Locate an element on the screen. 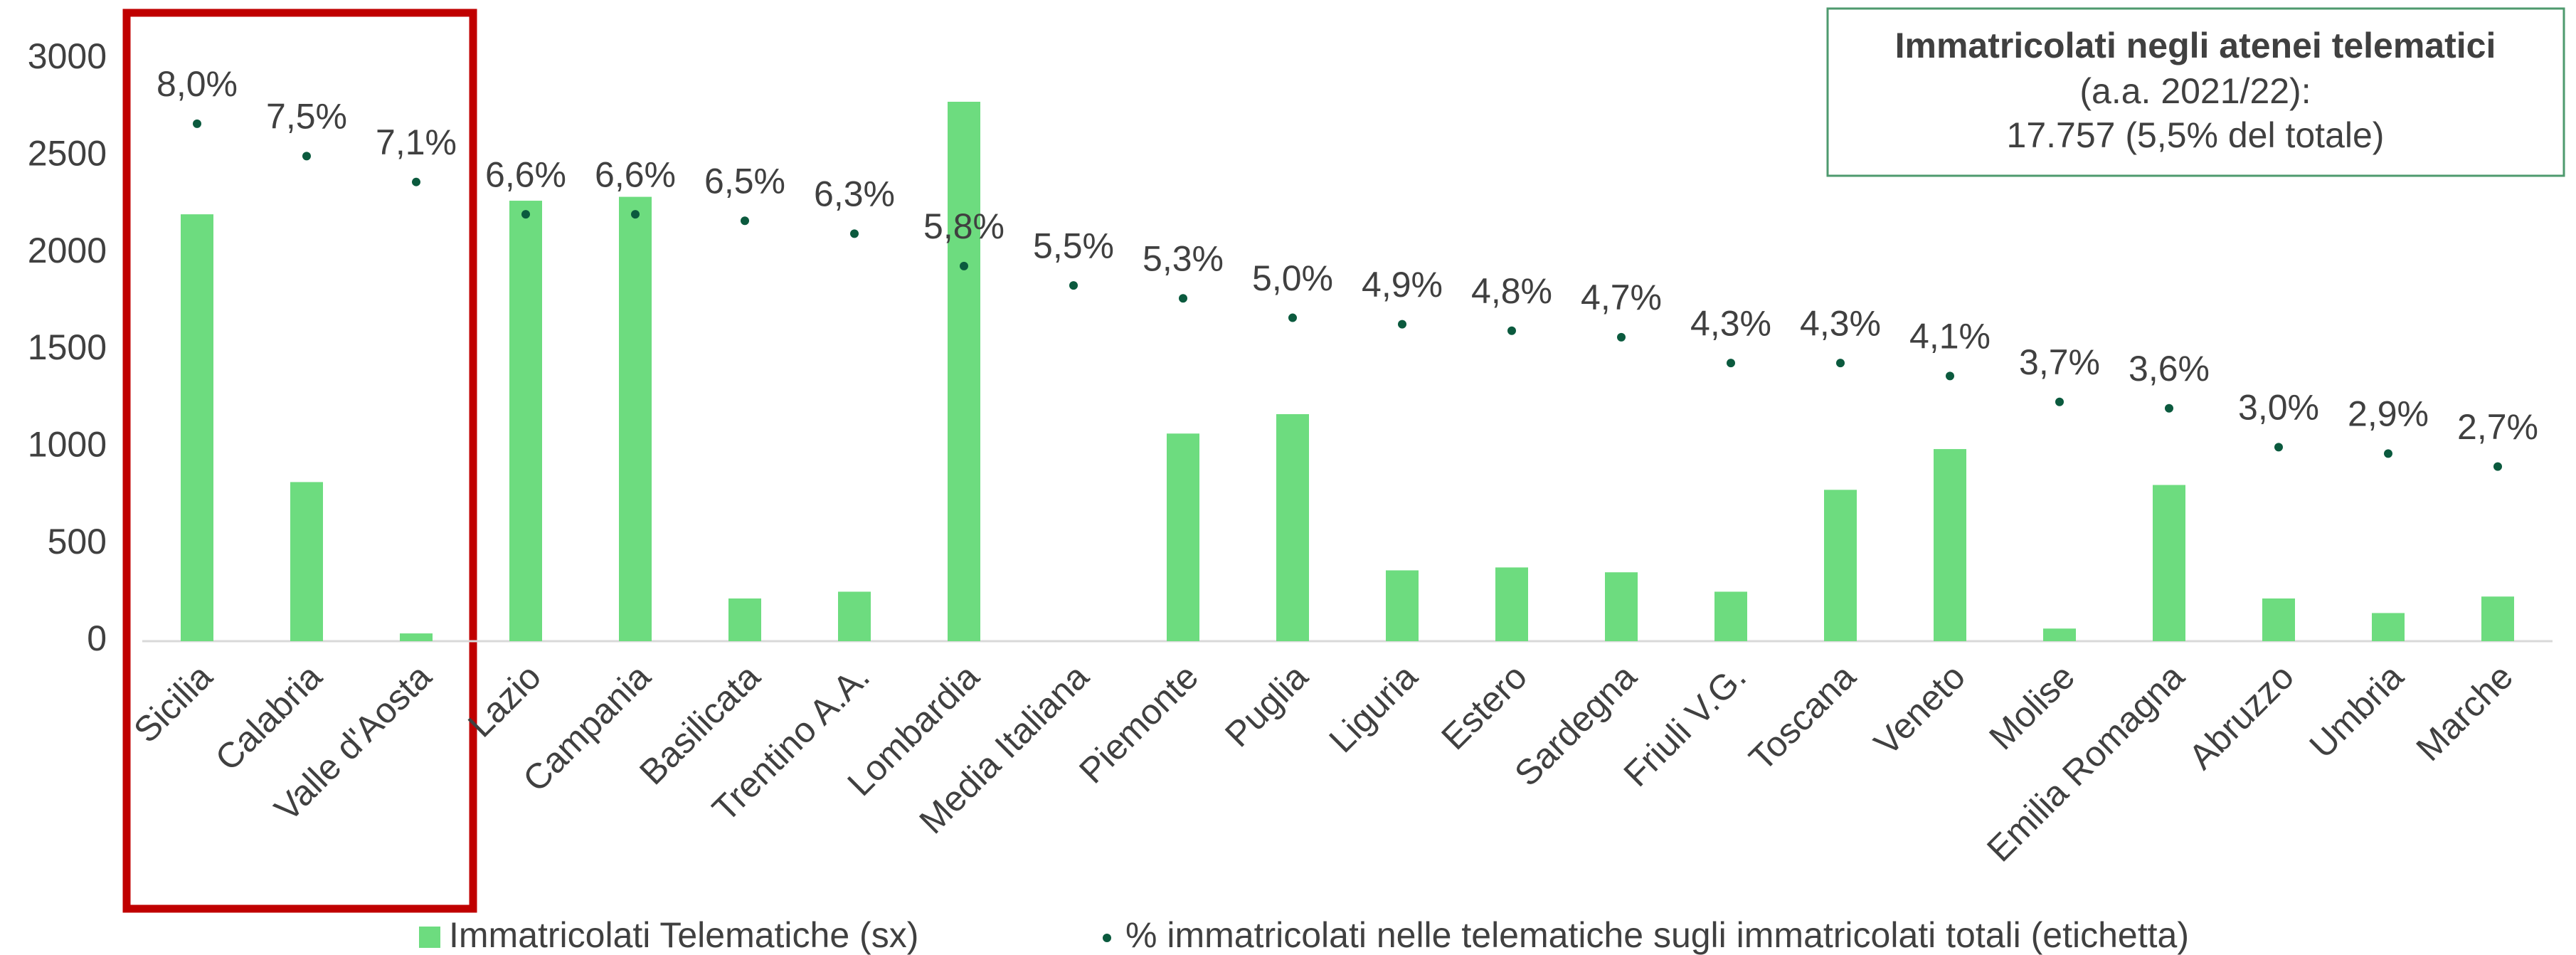 The height and width of the screenshot is (955, 2576). info-line: (a.a. 2021/22): is located at coordinates (2195, 91).